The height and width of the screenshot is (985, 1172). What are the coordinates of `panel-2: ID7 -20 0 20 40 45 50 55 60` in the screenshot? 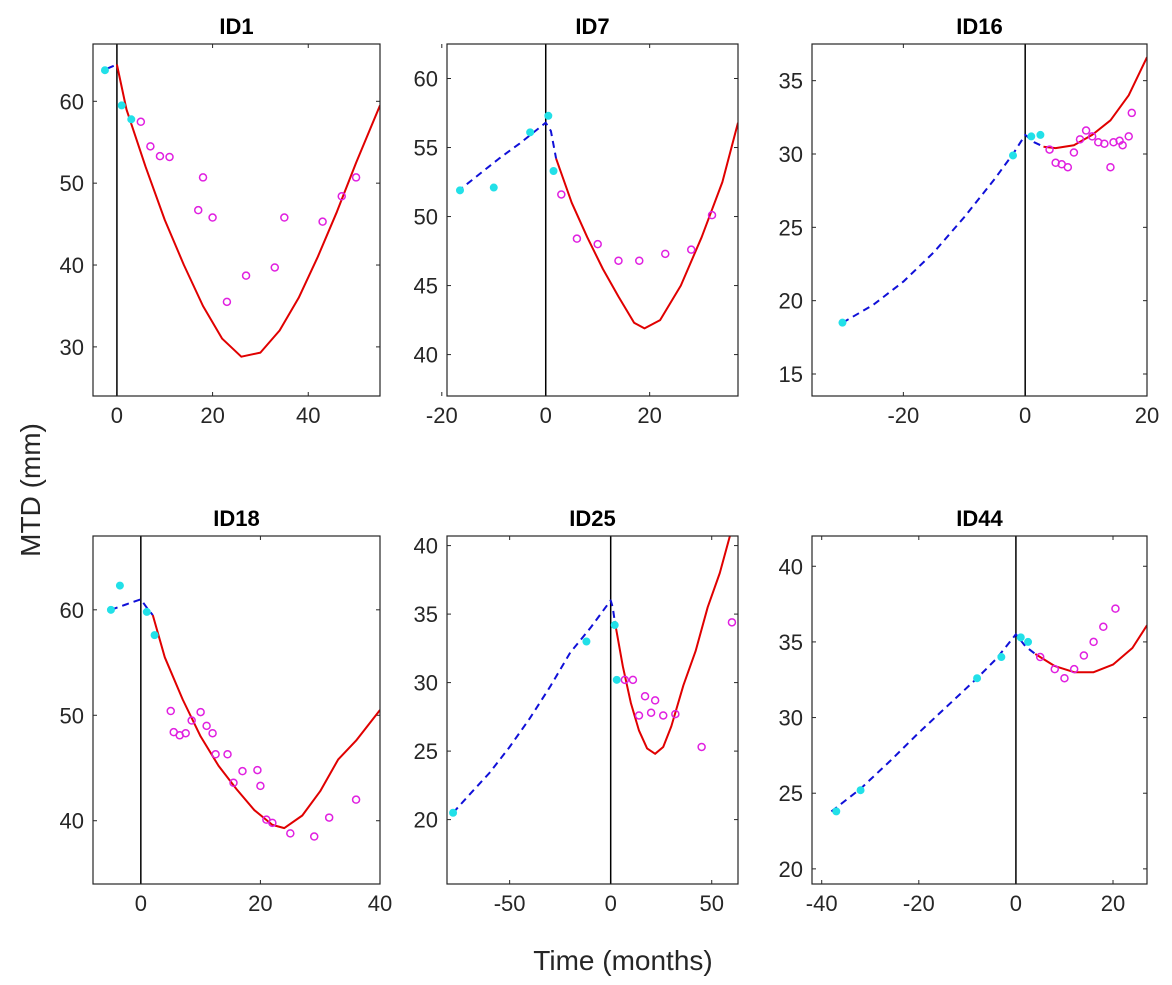 It's located at (576, 221).